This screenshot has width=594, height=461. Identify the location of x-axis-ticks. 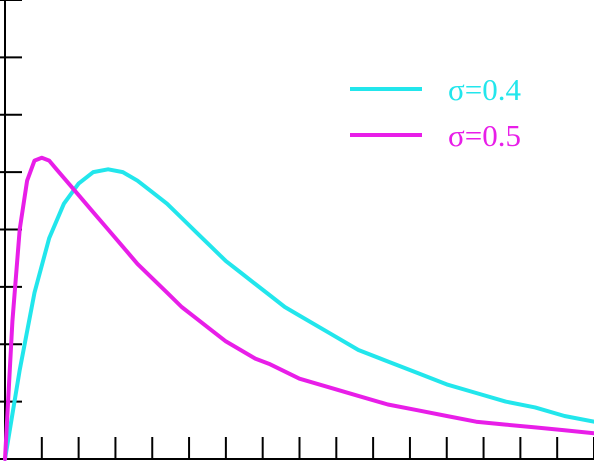
(317, 448).